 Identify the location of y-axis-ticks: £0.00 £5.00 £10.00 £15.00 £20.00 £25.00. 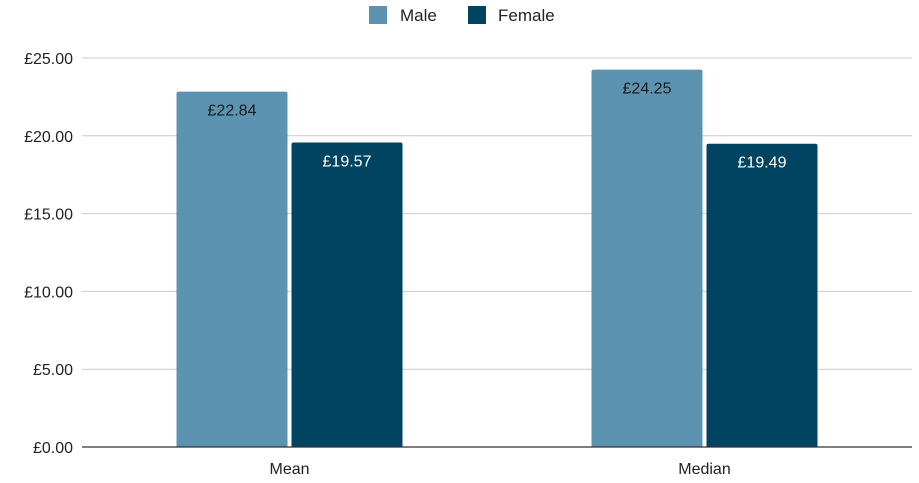
(48, 254).